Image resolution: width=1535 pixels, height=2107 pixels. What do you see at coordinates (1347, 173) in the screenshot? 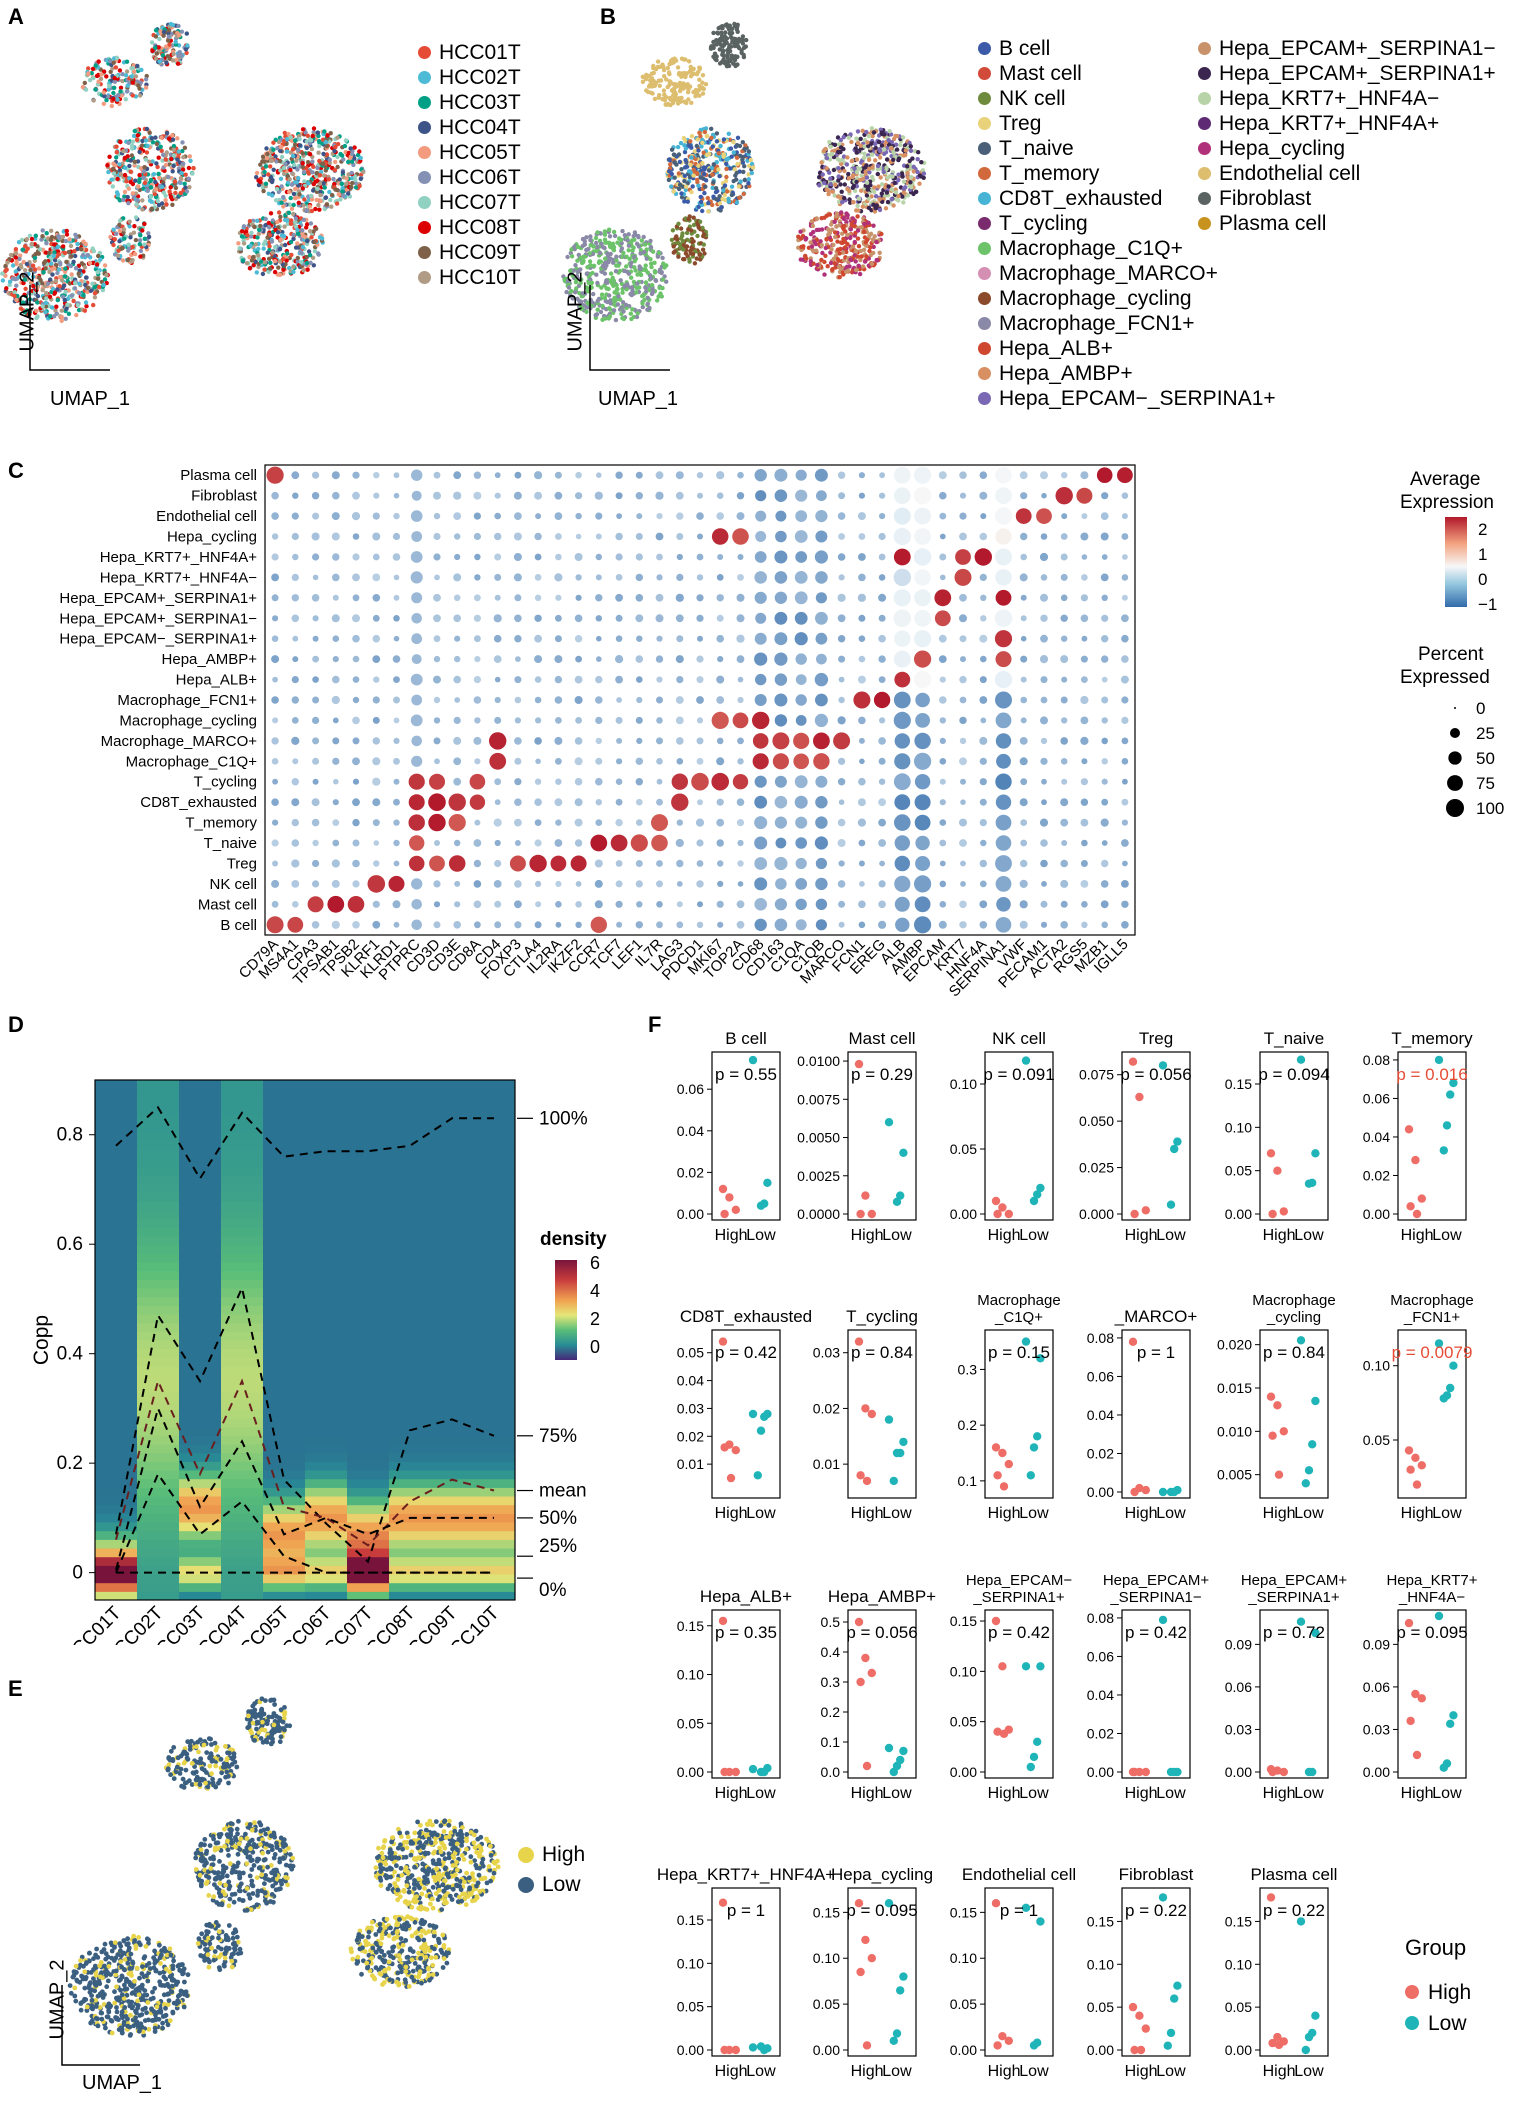
I see `legend-b-item: Endothelial cell` at bounding box center [1347, 173].